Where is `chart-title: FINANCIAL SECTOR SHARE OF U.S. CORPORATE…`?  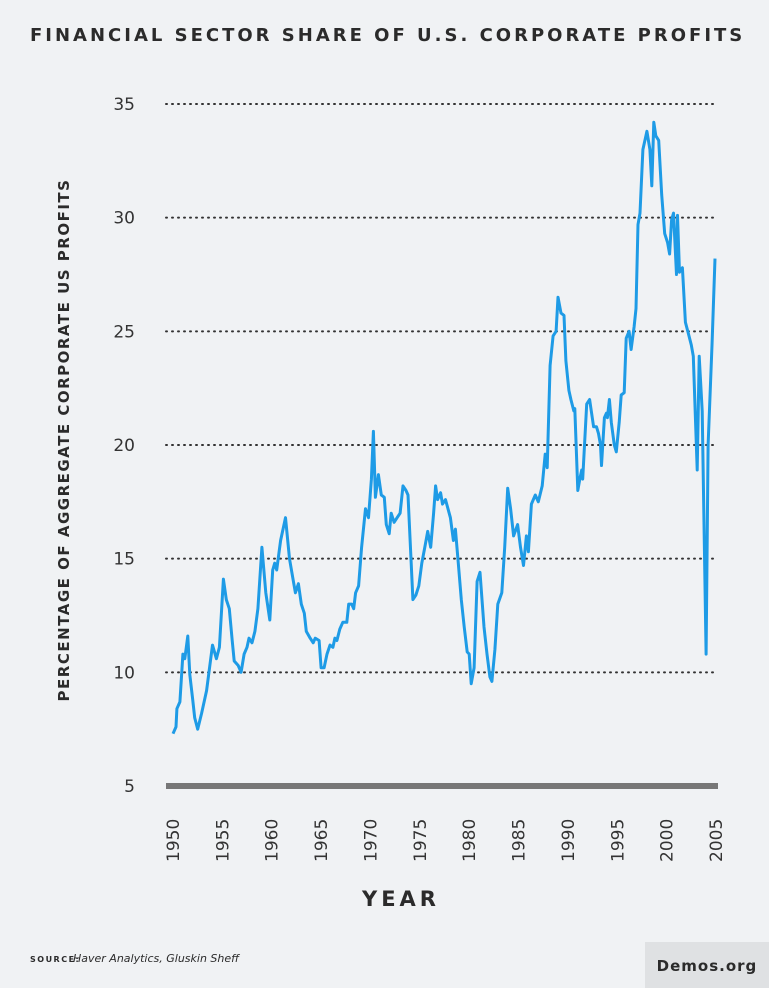 chart-title: FINANCIAL SECTOR SHARE OF U.S. CORPORATE… is located at coordinates (387, 35).